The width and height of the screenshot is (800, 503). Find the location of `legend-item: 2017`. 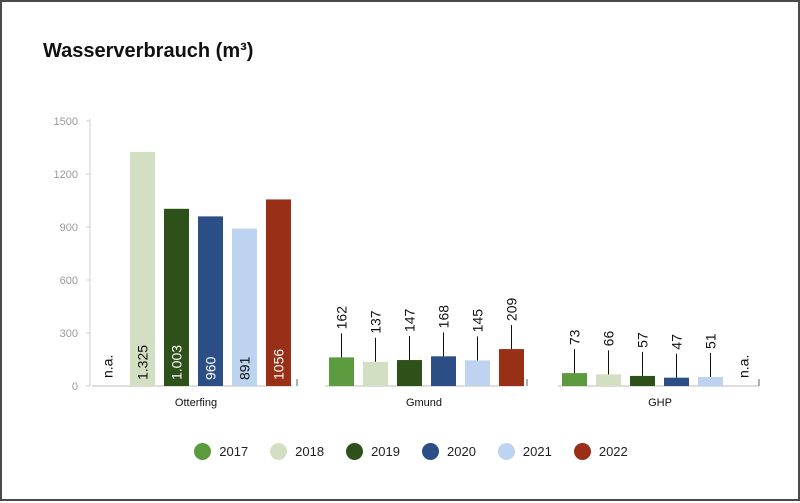

legend-item: 2017 is located at coordinates (221, 451).